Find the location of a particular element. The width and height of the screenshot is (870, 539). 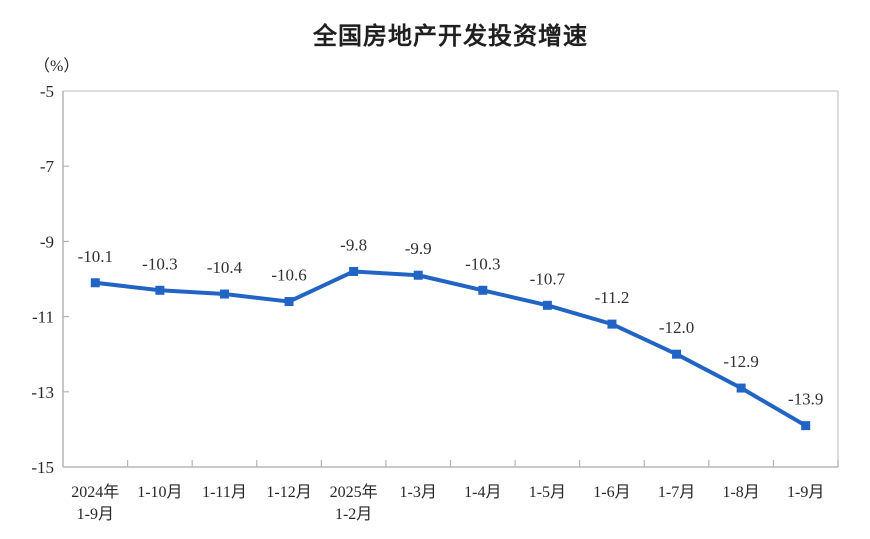

data-label: -12.0 is located at coordinates (676, 327).